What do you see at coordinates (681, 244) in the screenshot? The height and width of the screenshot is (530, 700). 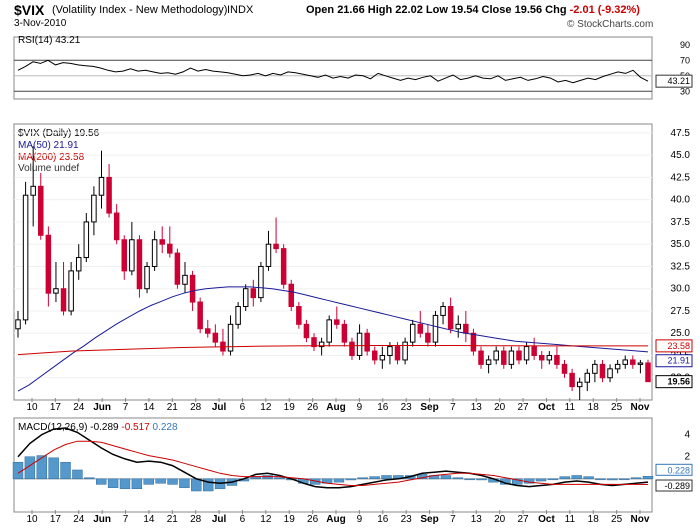 I see `price-tick-label: 35.0` at bounding box center [681, 244].